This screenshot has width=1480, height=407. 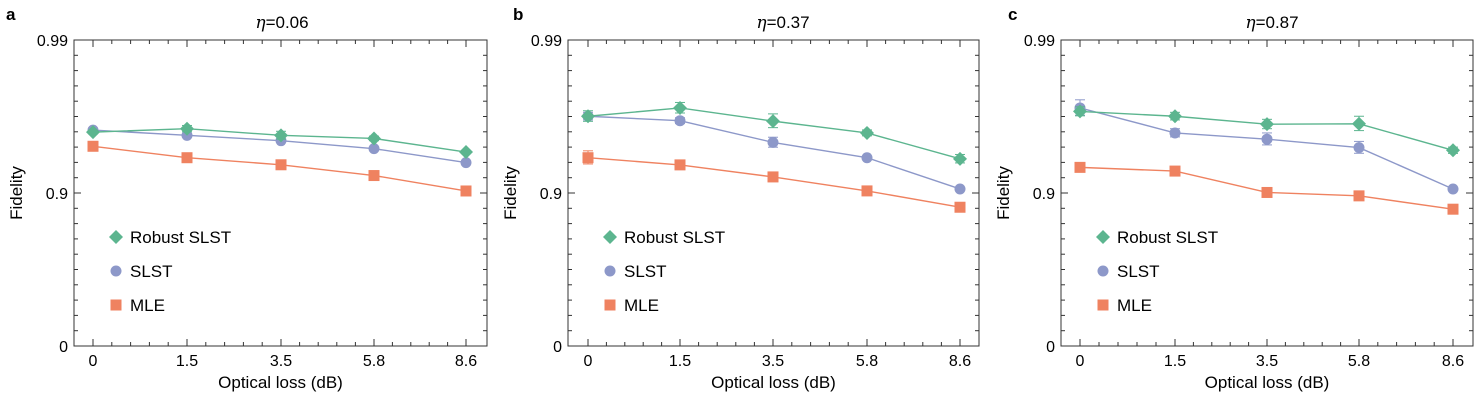 I want to click on chart-title: η=0.37, so click(x=783, y=23).